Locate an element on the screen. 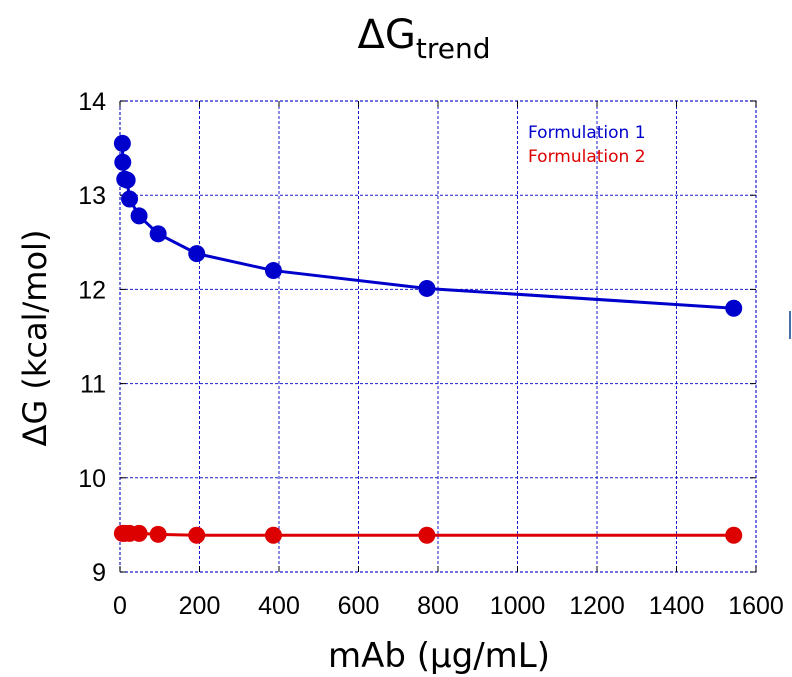 This screenshot has height=677, width=792. x-tick-label: 600 is located at coordinates (359, 606).